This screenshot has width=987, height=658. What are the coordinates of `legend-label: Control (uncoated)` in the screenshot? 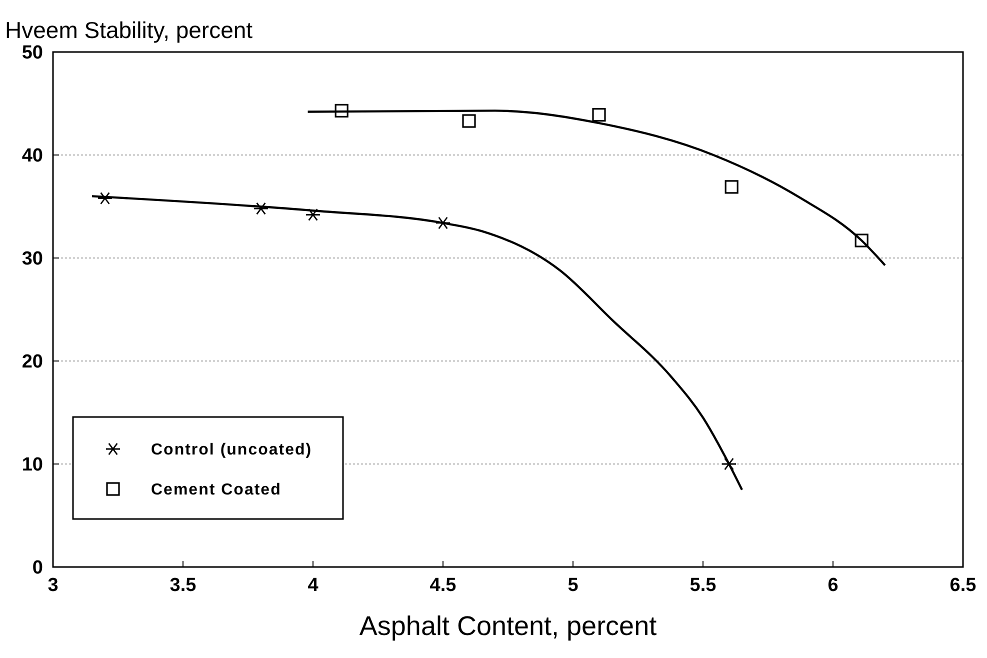 It's located at (231, 450).